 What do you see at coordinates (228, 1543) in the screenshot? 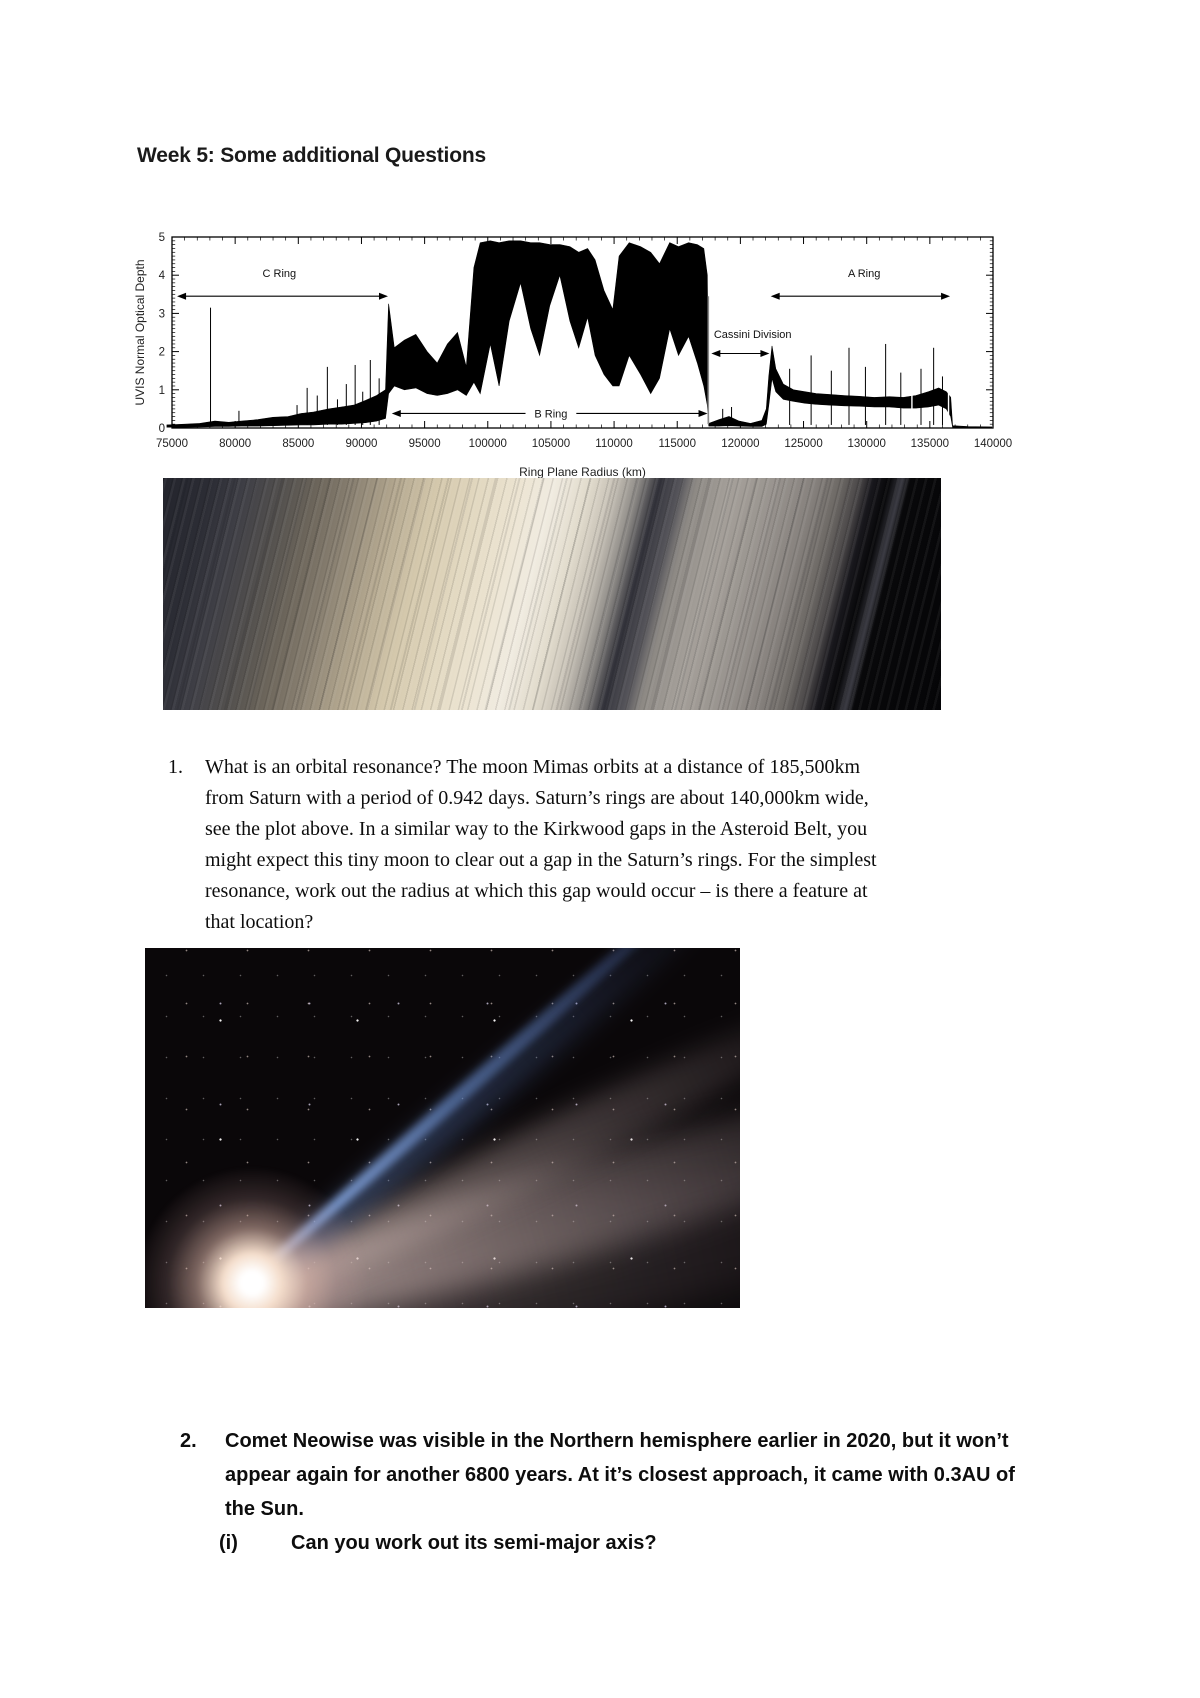
I see `subitem-label: (i)` at bounding box center [228, 1543].